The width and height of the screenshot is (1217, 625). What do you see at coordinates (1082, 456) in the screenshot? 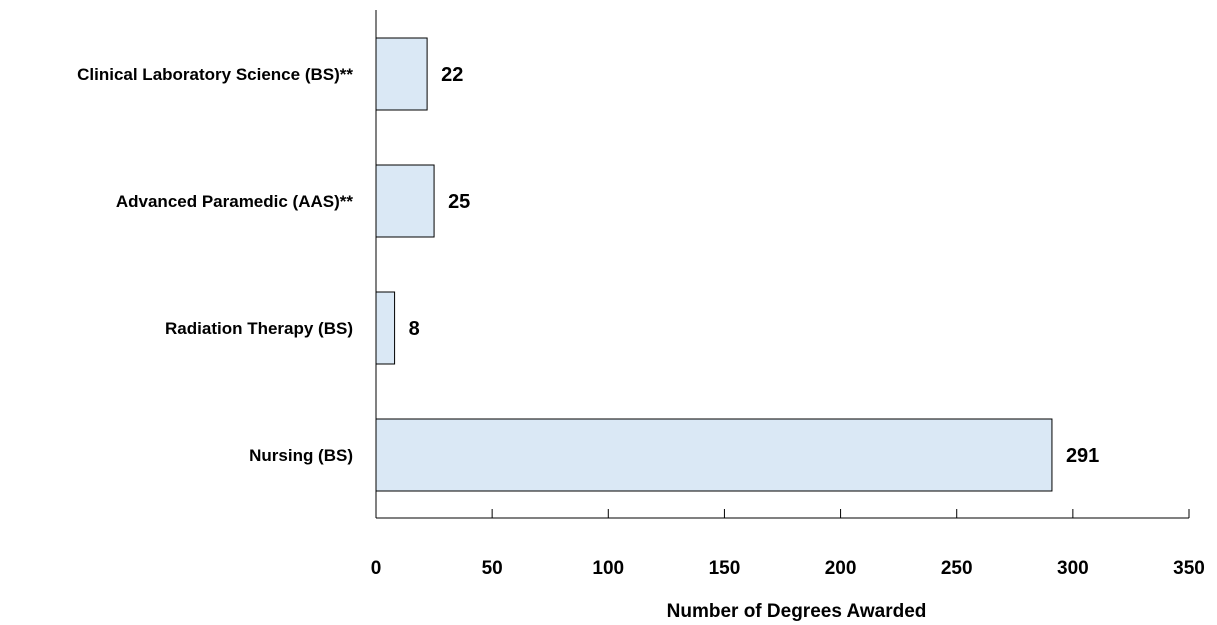
I see `bar-value-label: 291` at bounding box center [1082, 456].